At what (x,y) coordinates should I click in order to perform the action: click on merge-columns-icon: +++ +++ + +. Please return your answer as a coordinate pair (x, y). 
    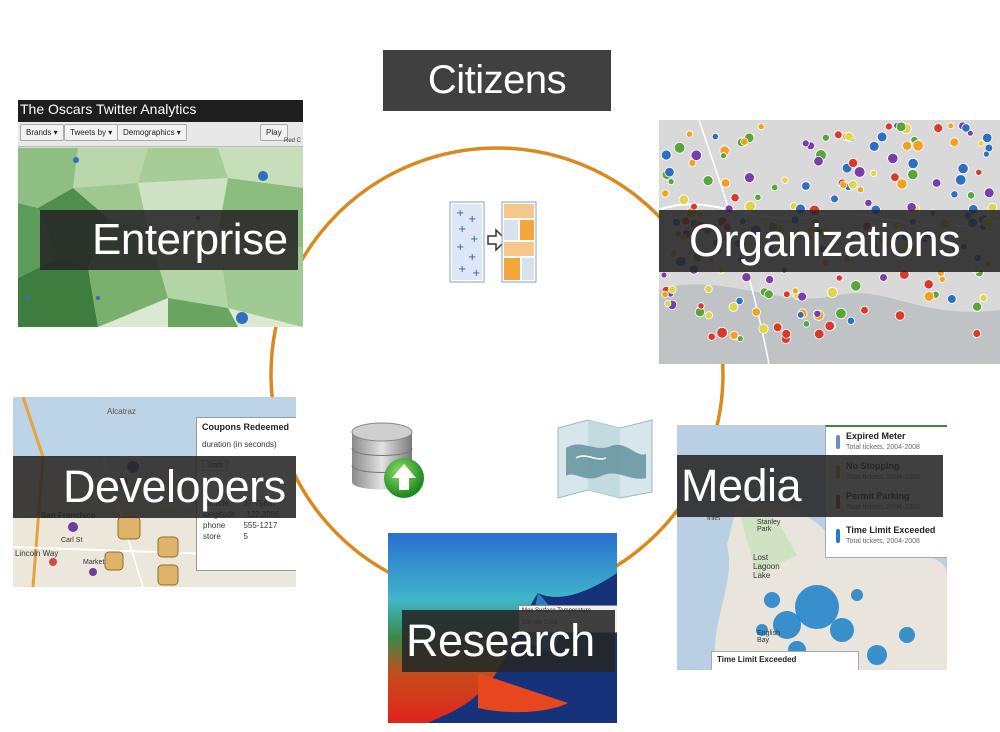
    Looking at the image, I should click on (493, 242).